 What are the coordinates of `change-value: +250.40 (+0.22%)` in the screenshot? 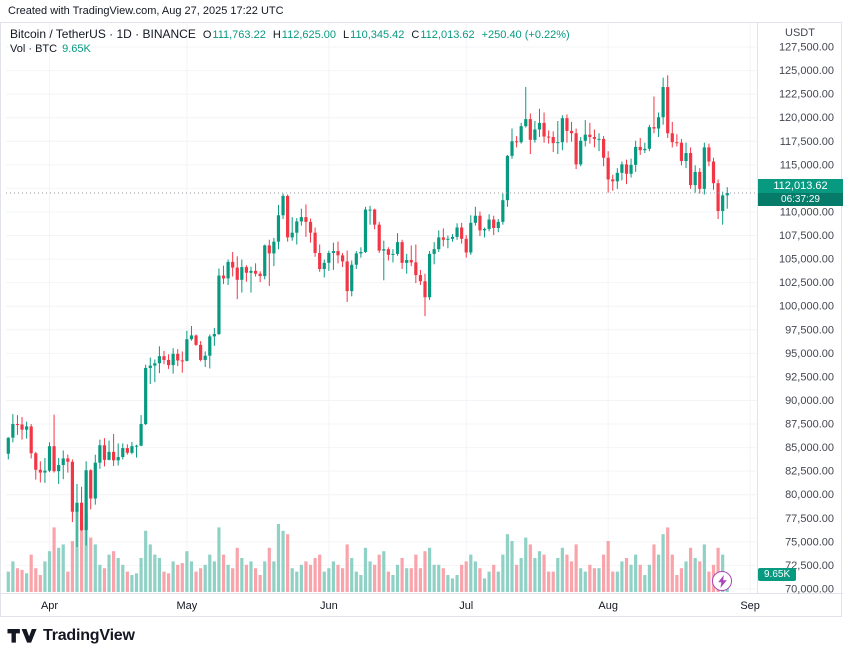 It's located at (525, 35).